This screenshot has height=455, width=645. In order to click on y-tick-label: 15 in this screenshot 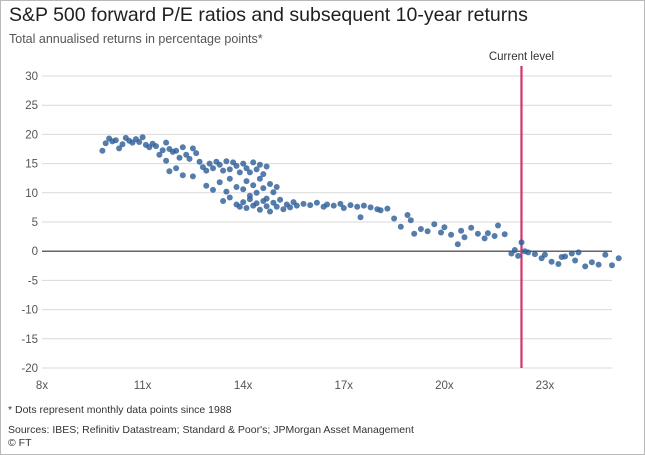, I will do `click(31, 165)`.